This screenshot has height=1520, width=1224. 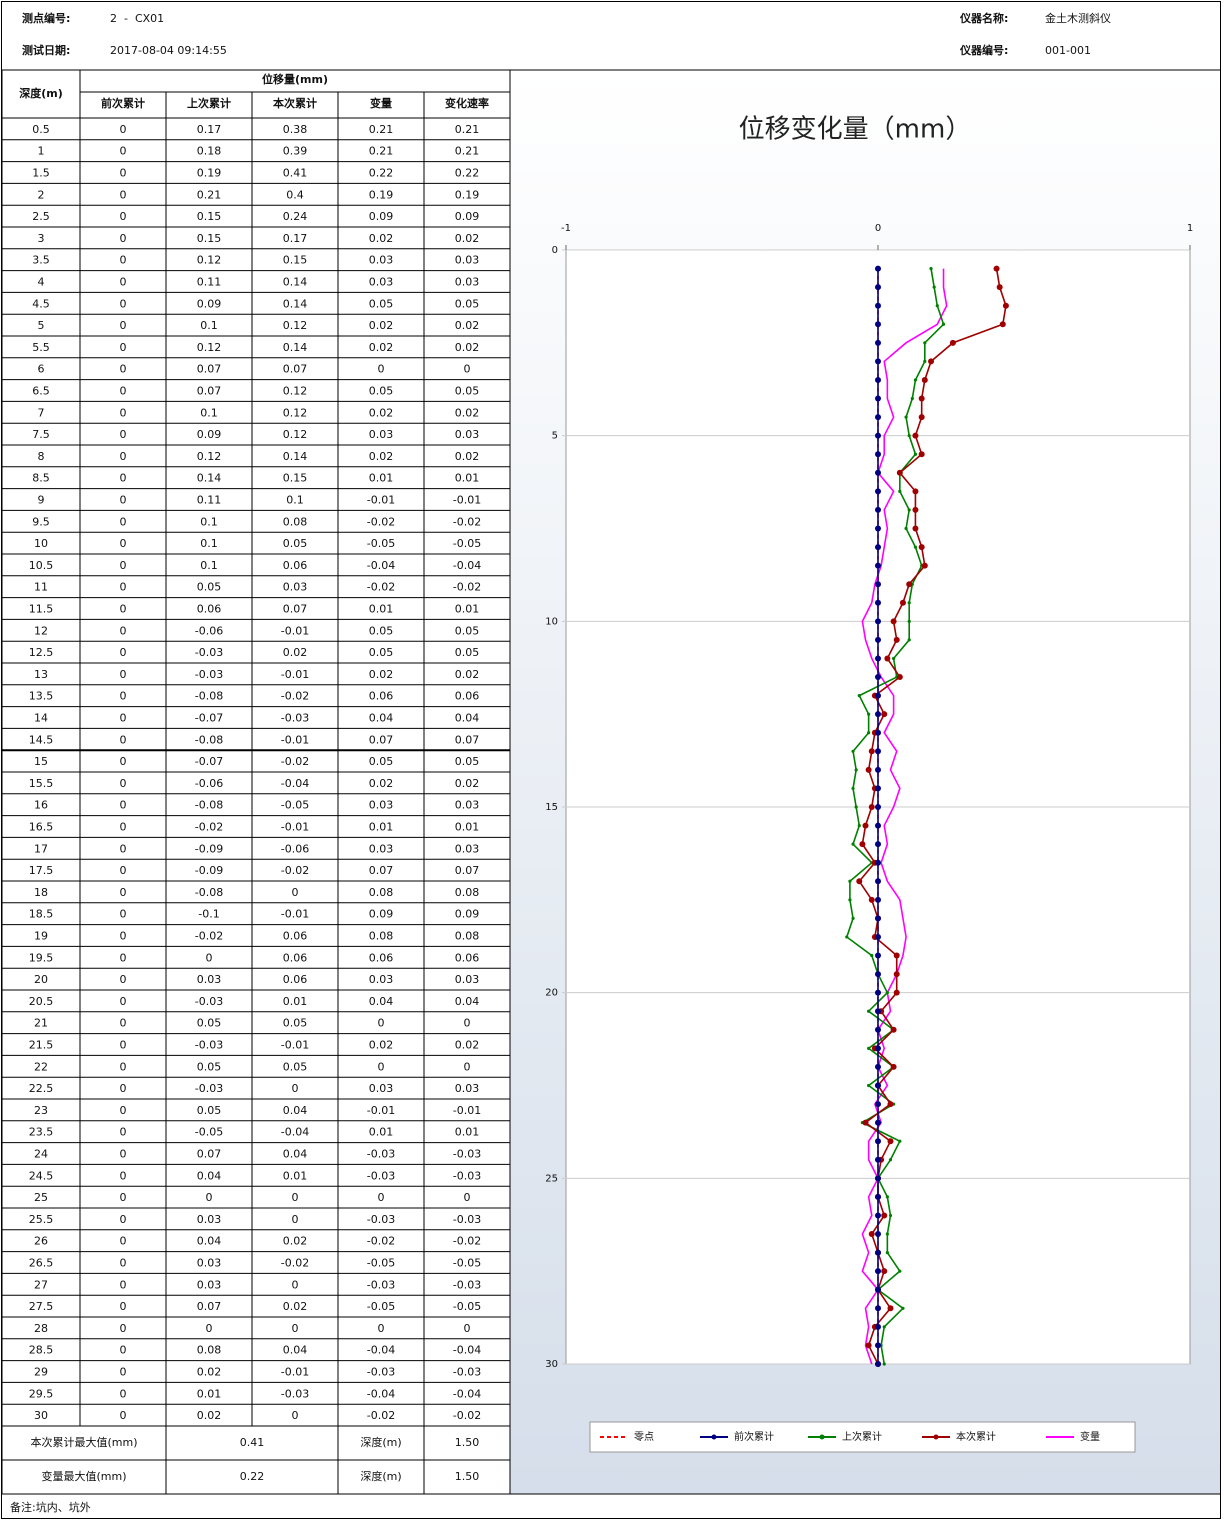 What do you see at coordinates (381, 173) in the screenshot?
I see `table-cell: 0.22` at bounding box center [381, 173].